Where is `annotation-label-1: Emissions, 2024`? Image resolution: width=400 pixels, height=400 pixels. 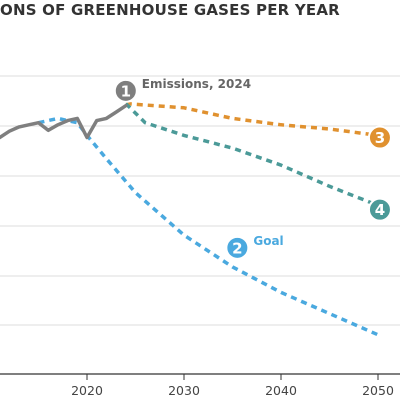 annotation-label-1: Emissions, 2024 is located at coordinates (196, 84).